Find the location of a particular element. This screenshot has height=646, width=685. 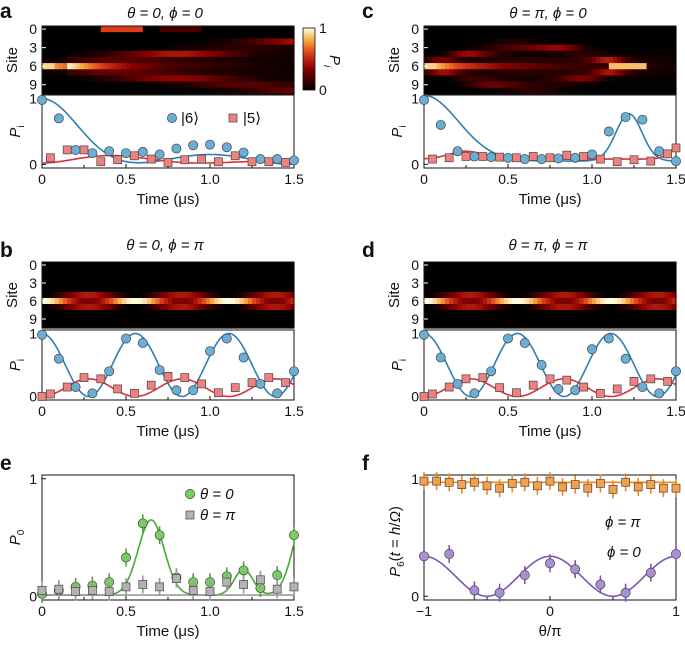

x-tick-label: 1.5 is located at coordinates (294, 411).